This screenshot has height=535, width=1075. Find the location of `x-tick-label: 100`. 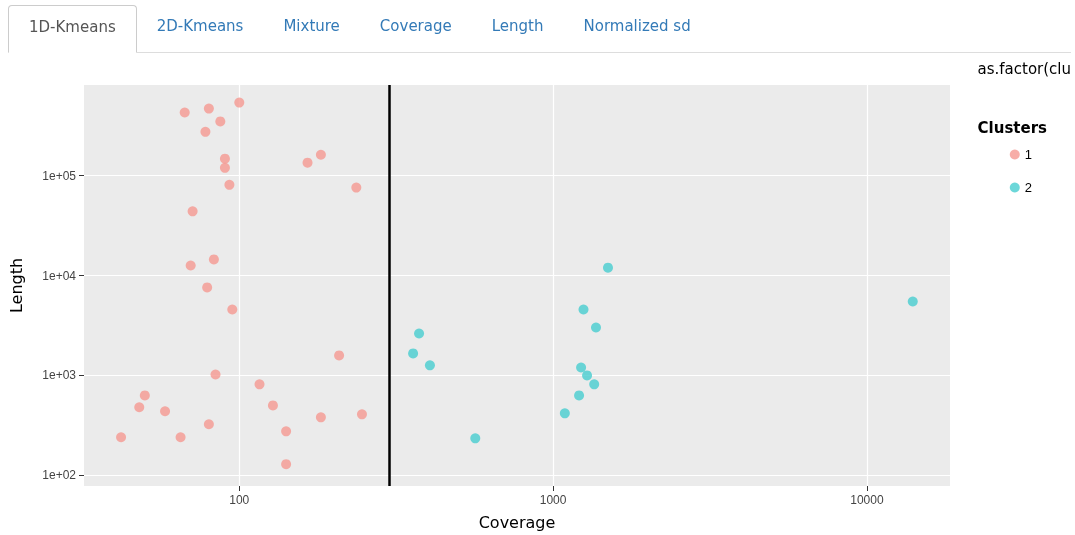

x-tick-label: 100 is located at coordinates (239, 500).